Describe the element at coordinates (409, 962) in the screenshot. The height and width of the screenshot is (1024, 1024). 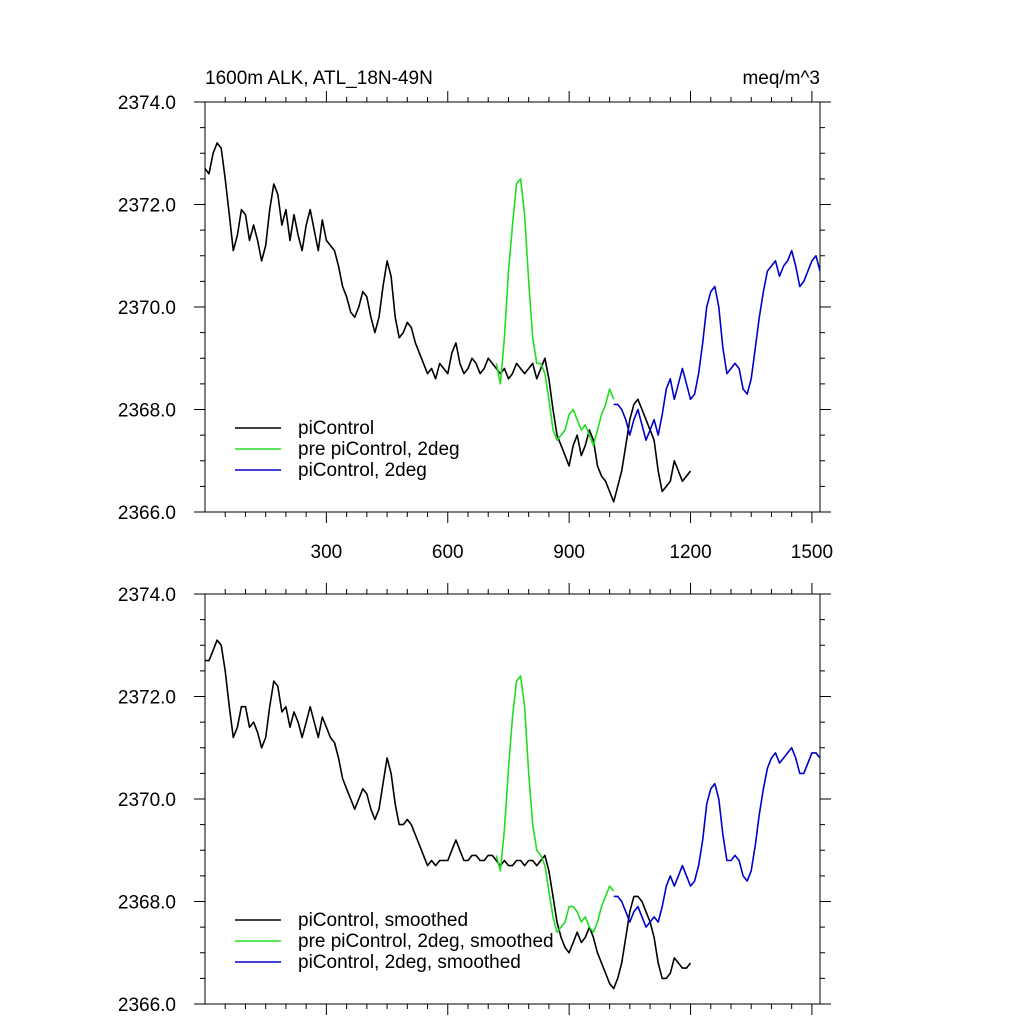
I see `legend-label: piControl, 2deg, smoothed` at that location.